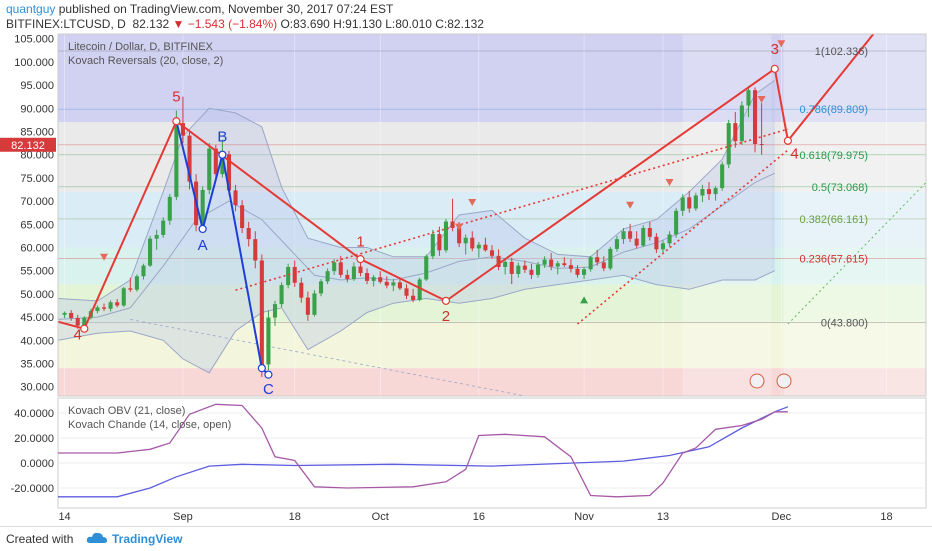  What do you see at coordinates (37, 132) in the screenshot?
I see `y-tick-label: 85.000` at bounding box center [37, 132].